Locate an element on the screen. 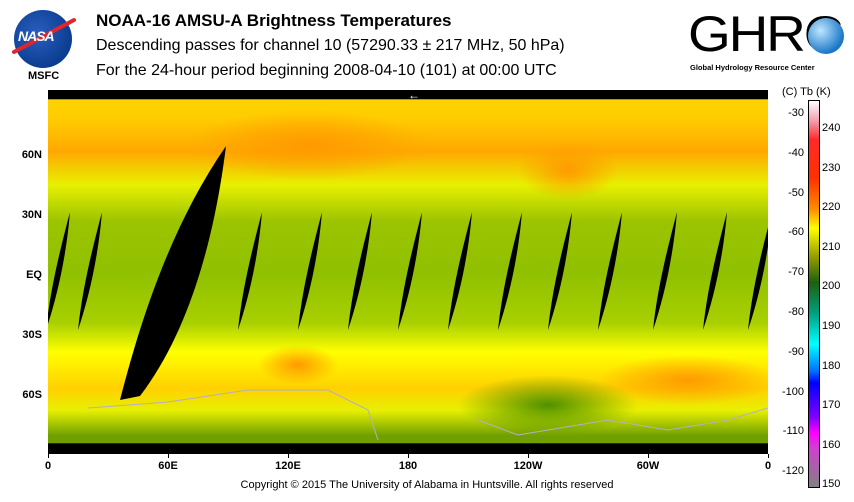 The image size is (854, 502). kelvin-tick: 230 is located at coordinates (831, 167).